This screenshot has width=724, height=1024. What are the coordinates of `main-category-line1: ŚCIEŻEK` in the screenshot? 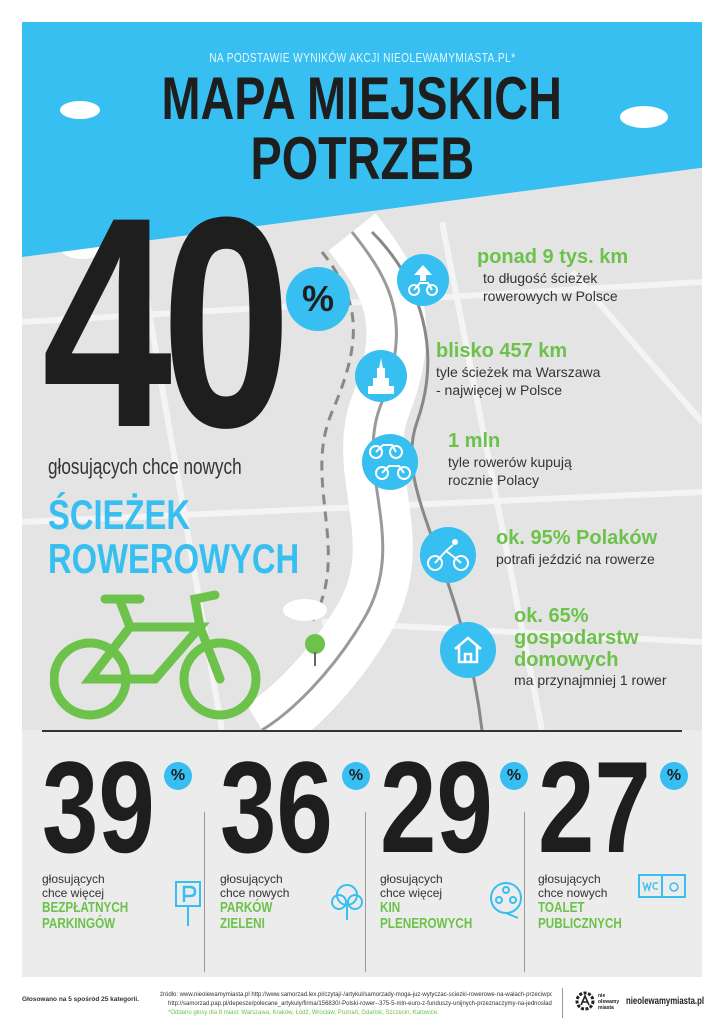 It's located at (119, 514).